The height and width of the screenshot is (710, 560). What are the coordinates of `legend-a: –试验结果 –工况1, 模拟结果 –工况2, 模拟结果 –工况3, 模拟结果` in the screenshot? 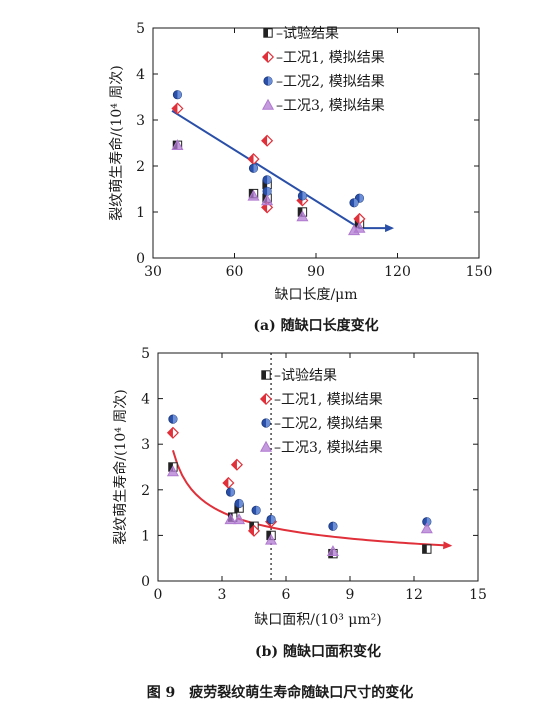 It's located at (323, 70).